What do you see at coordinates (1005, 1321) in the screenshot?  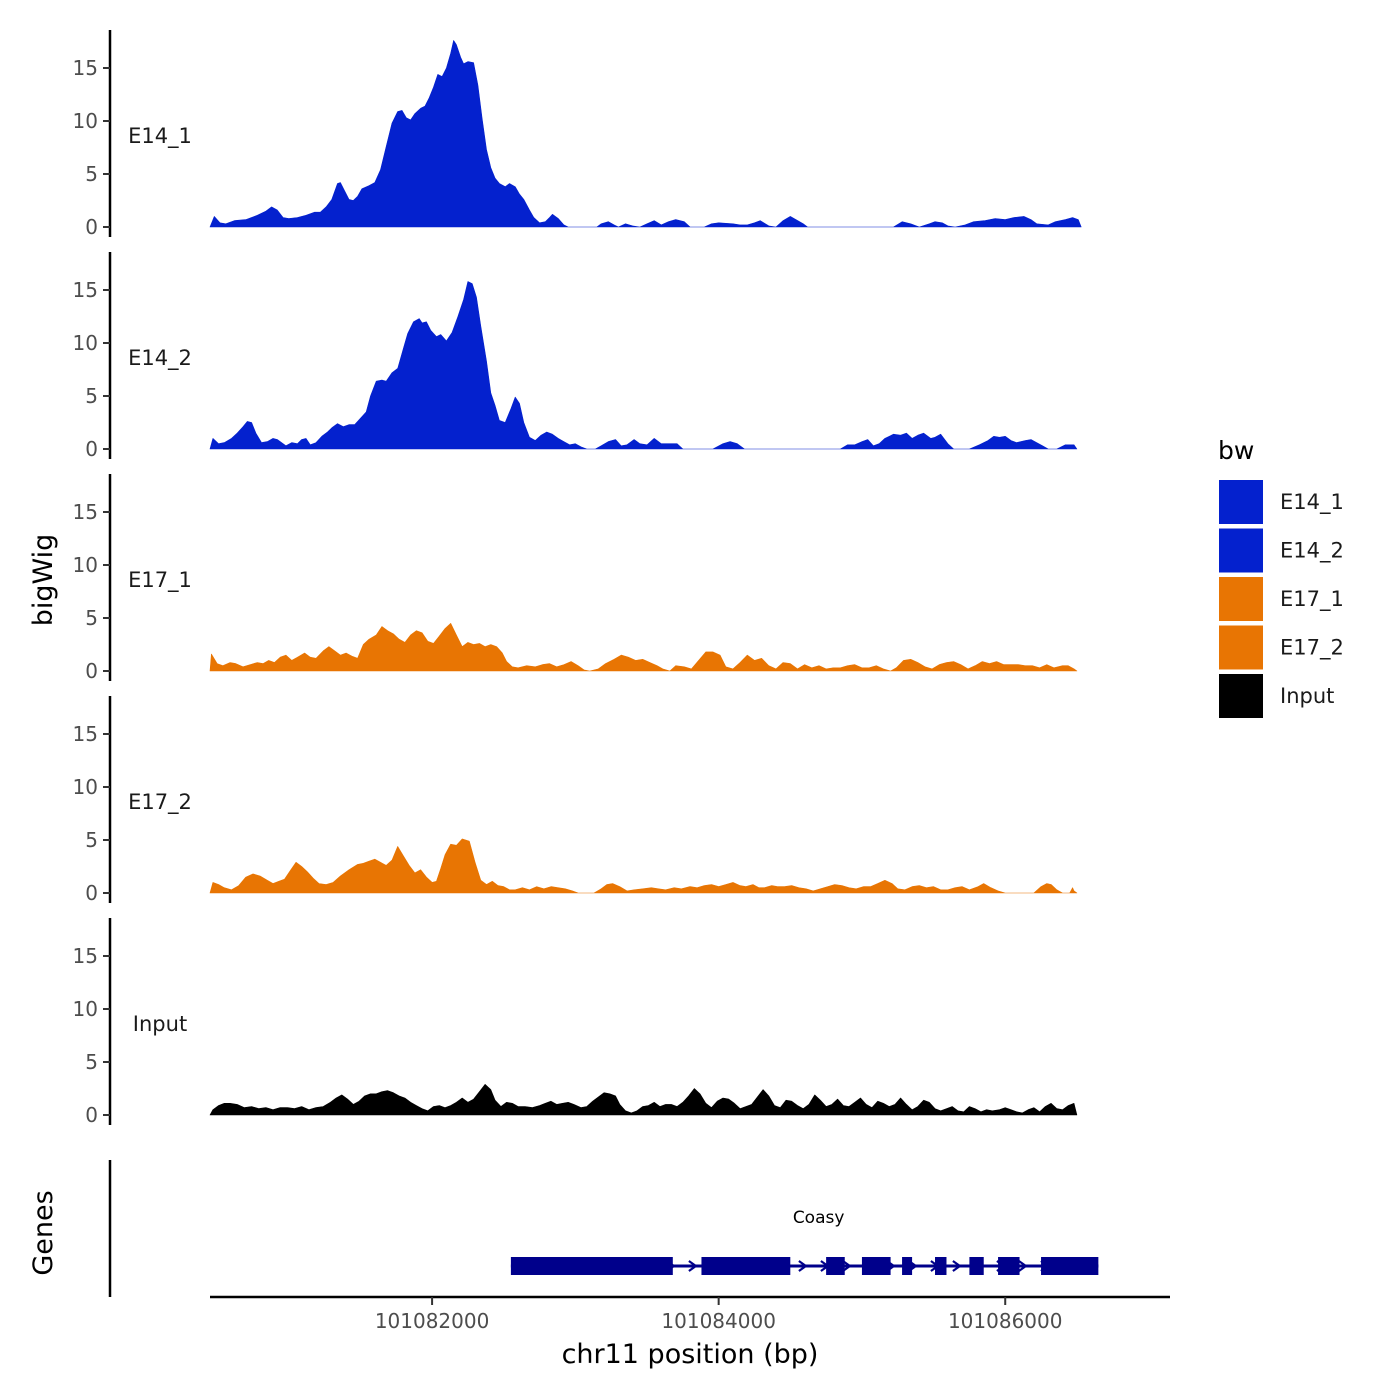 I see `x-tick-label: 101086000` at bounding box center [1005, 1321].